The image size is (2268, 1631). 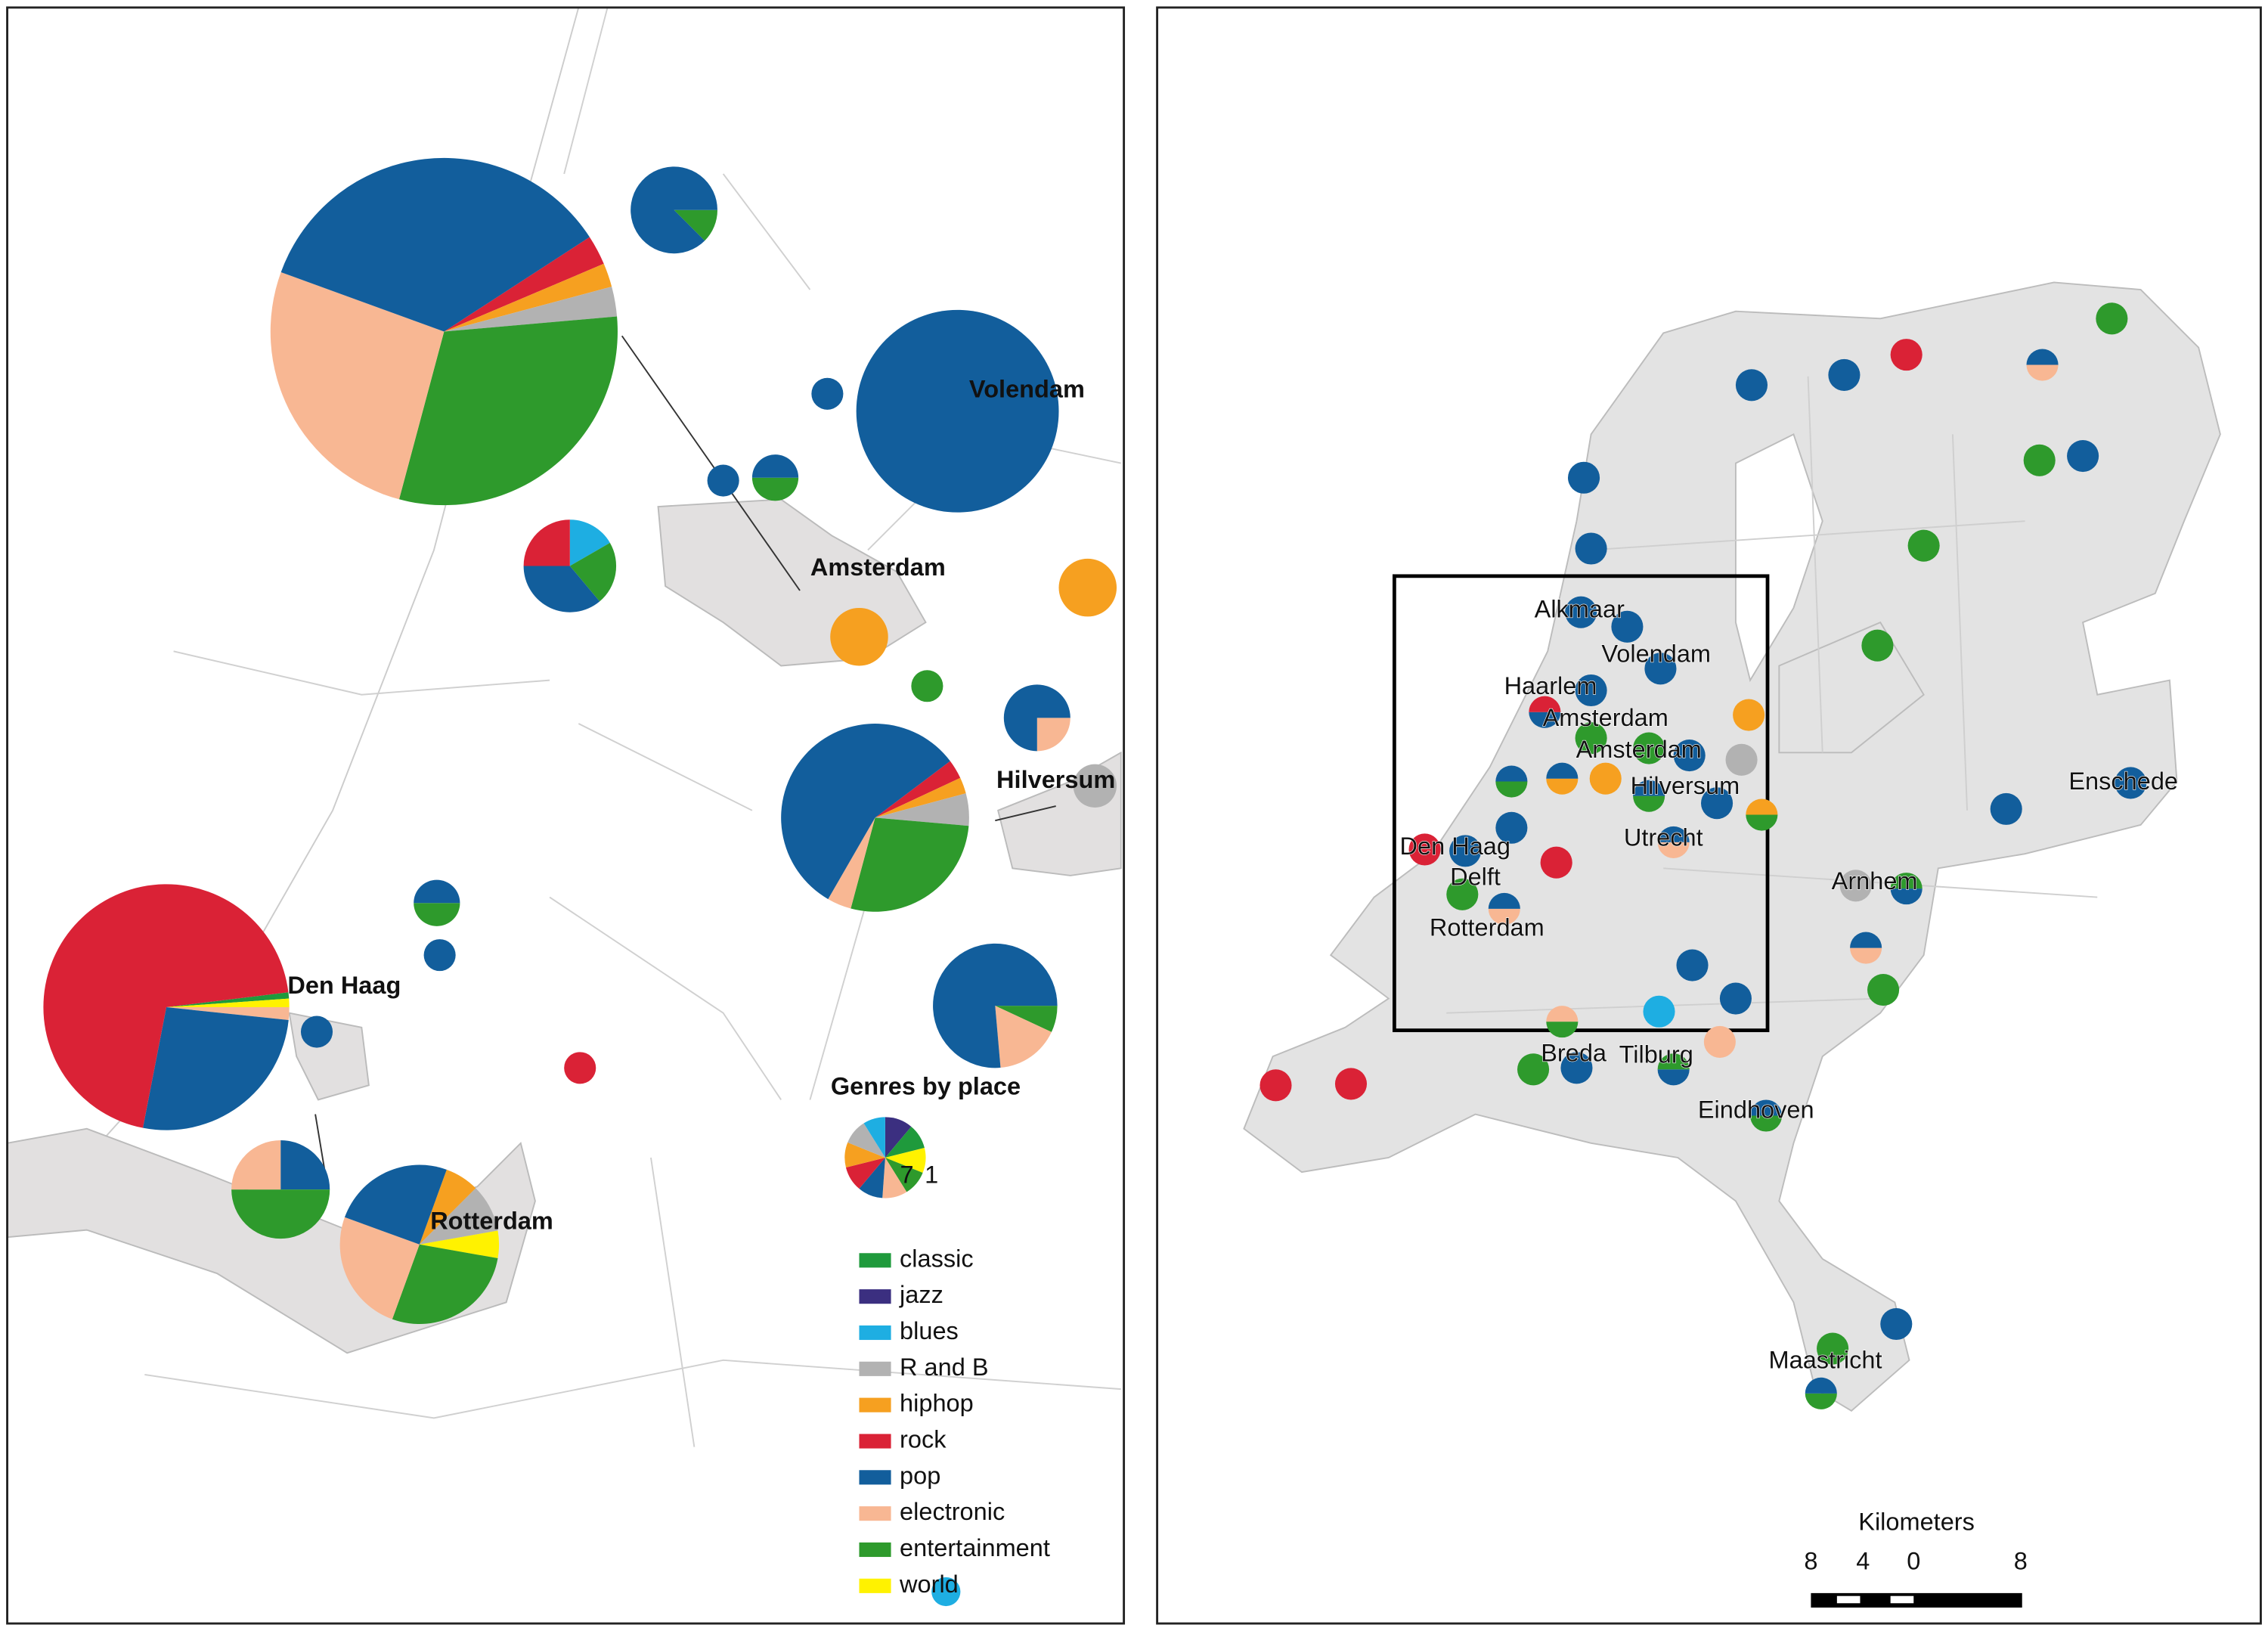 I want to click on place-label: Tilburg, so click(x=1656, y=1054).